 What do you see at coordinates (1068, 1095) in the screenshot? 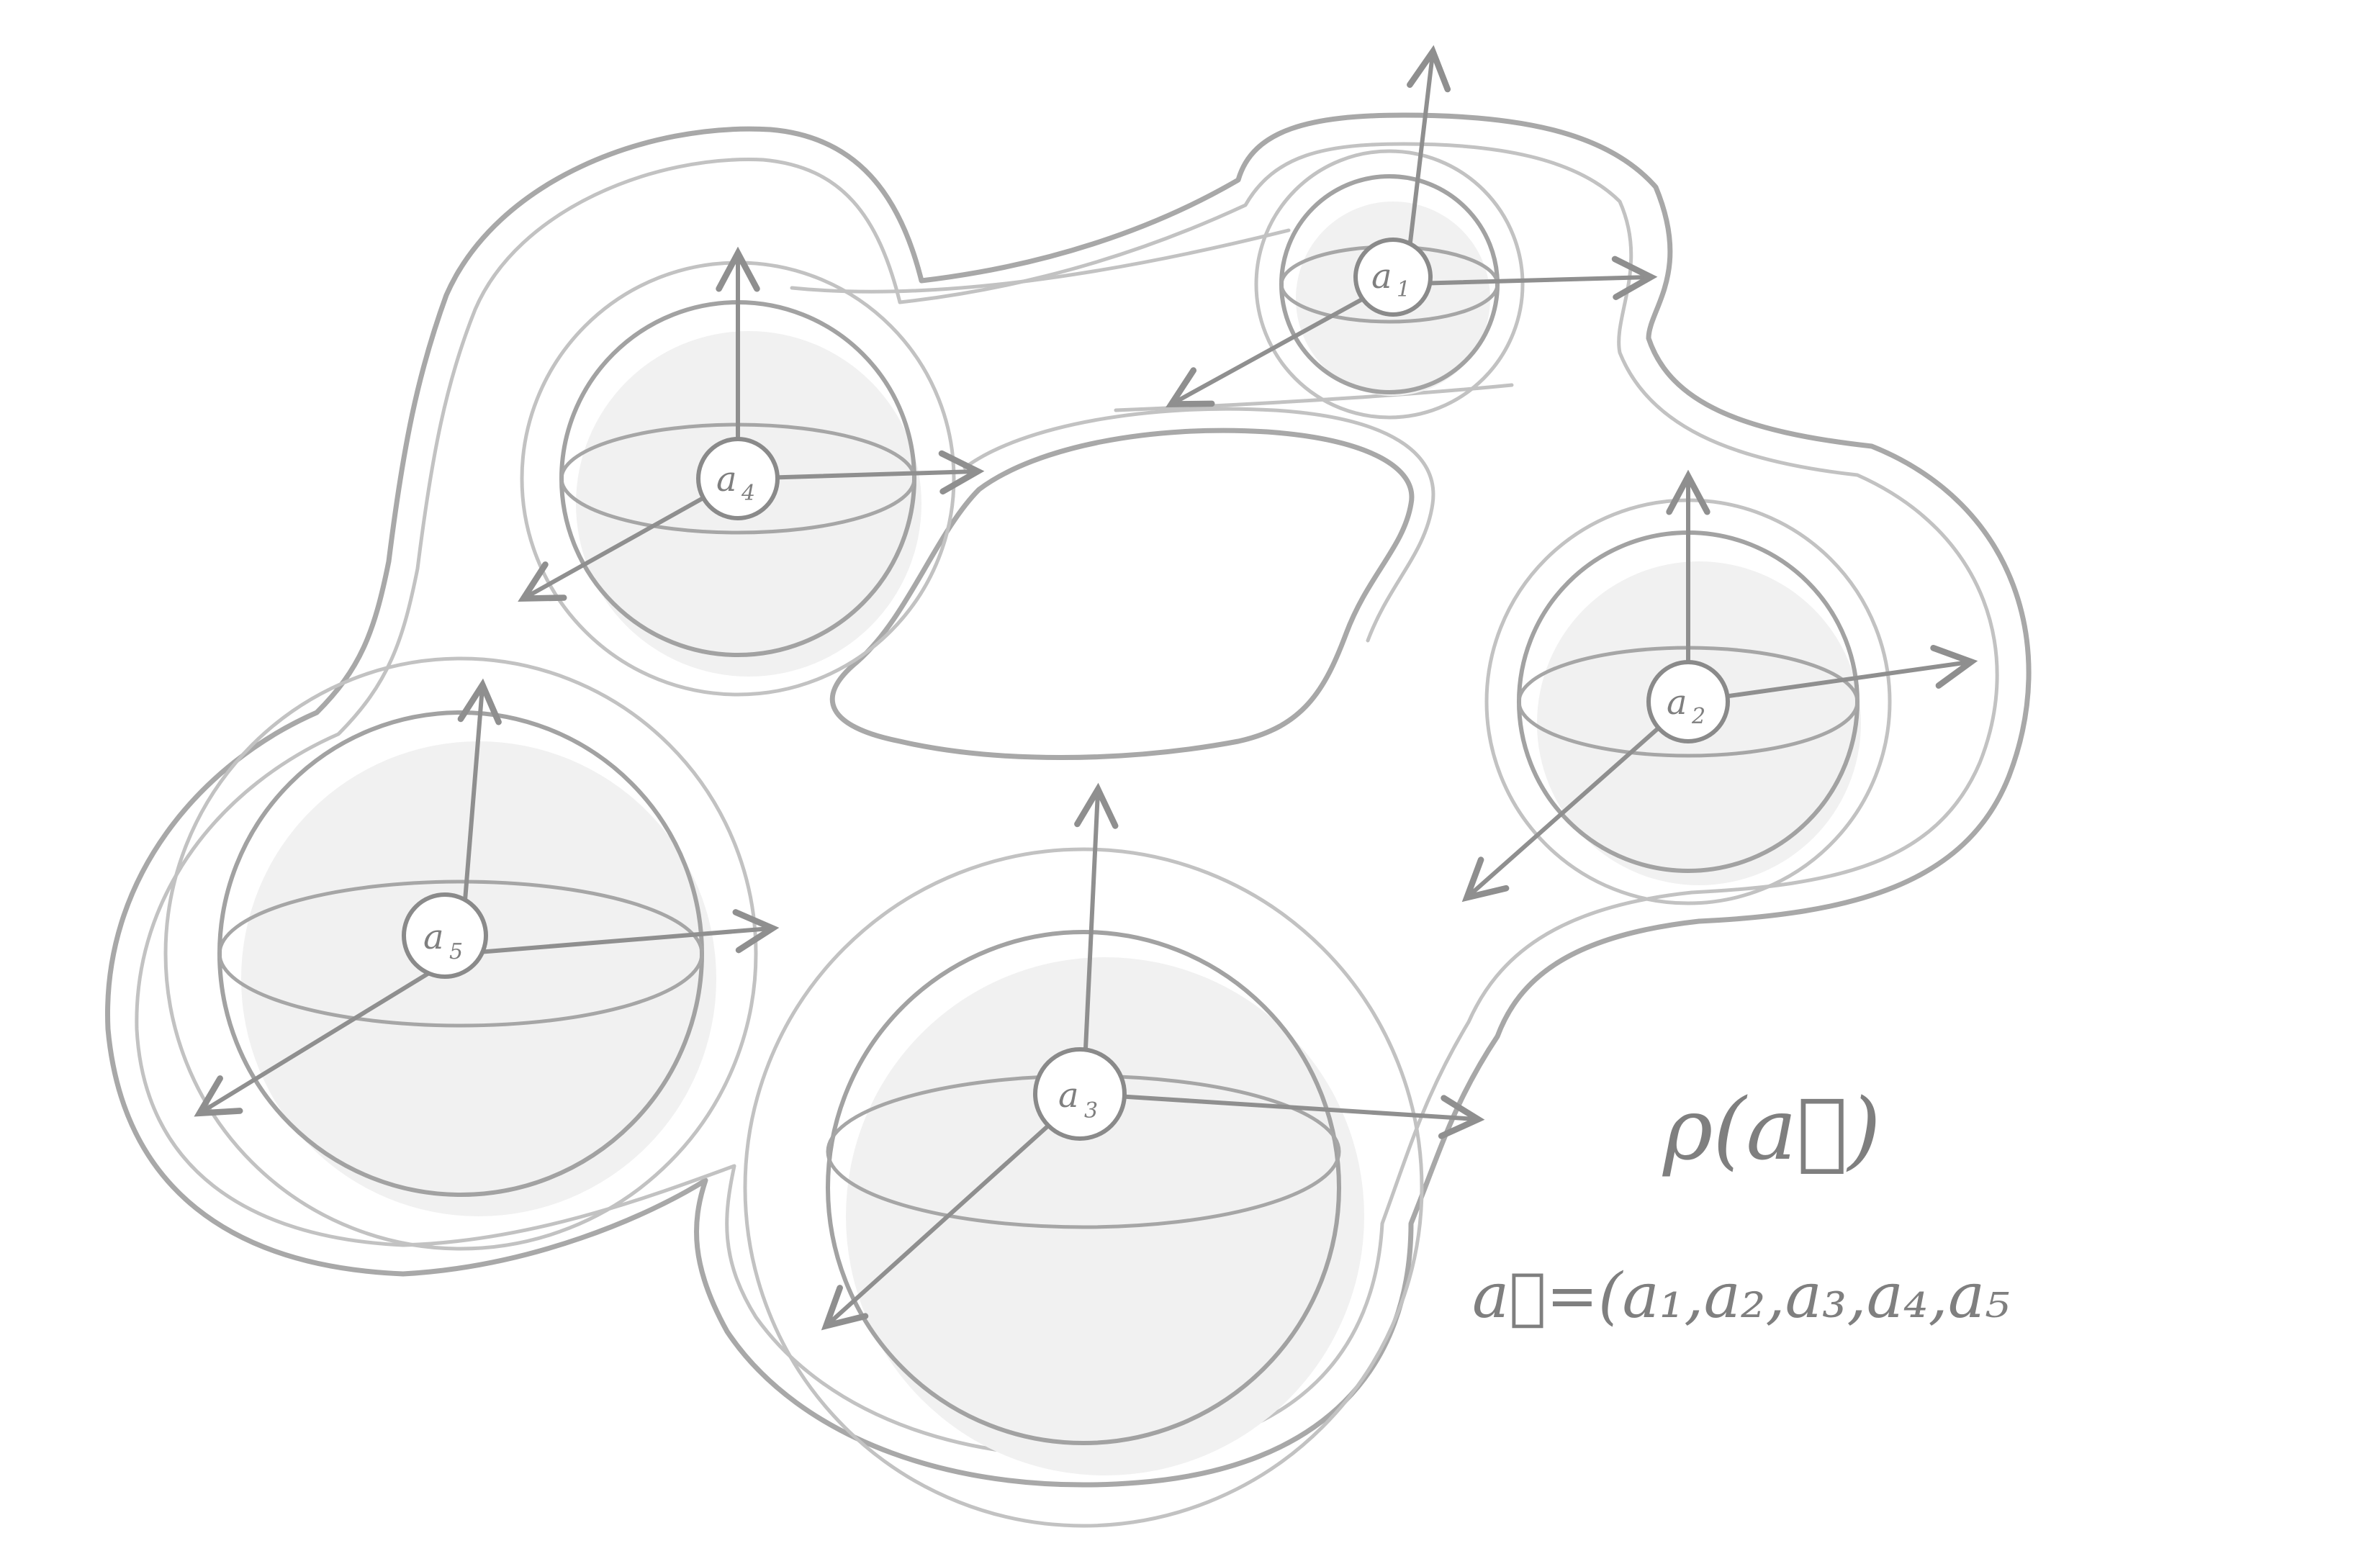
I see `atom-a3-symbol: a` at bounding box center [1068, 1095].